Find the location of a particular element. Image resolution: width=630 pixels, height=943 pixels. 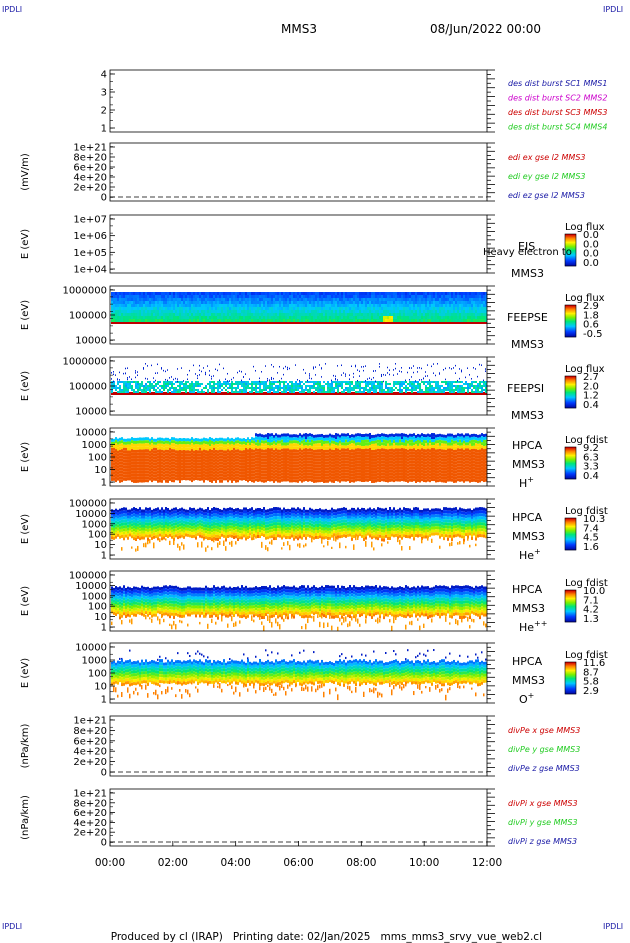

instrument-label: FEEPSE is located at coordinates (527, 317).